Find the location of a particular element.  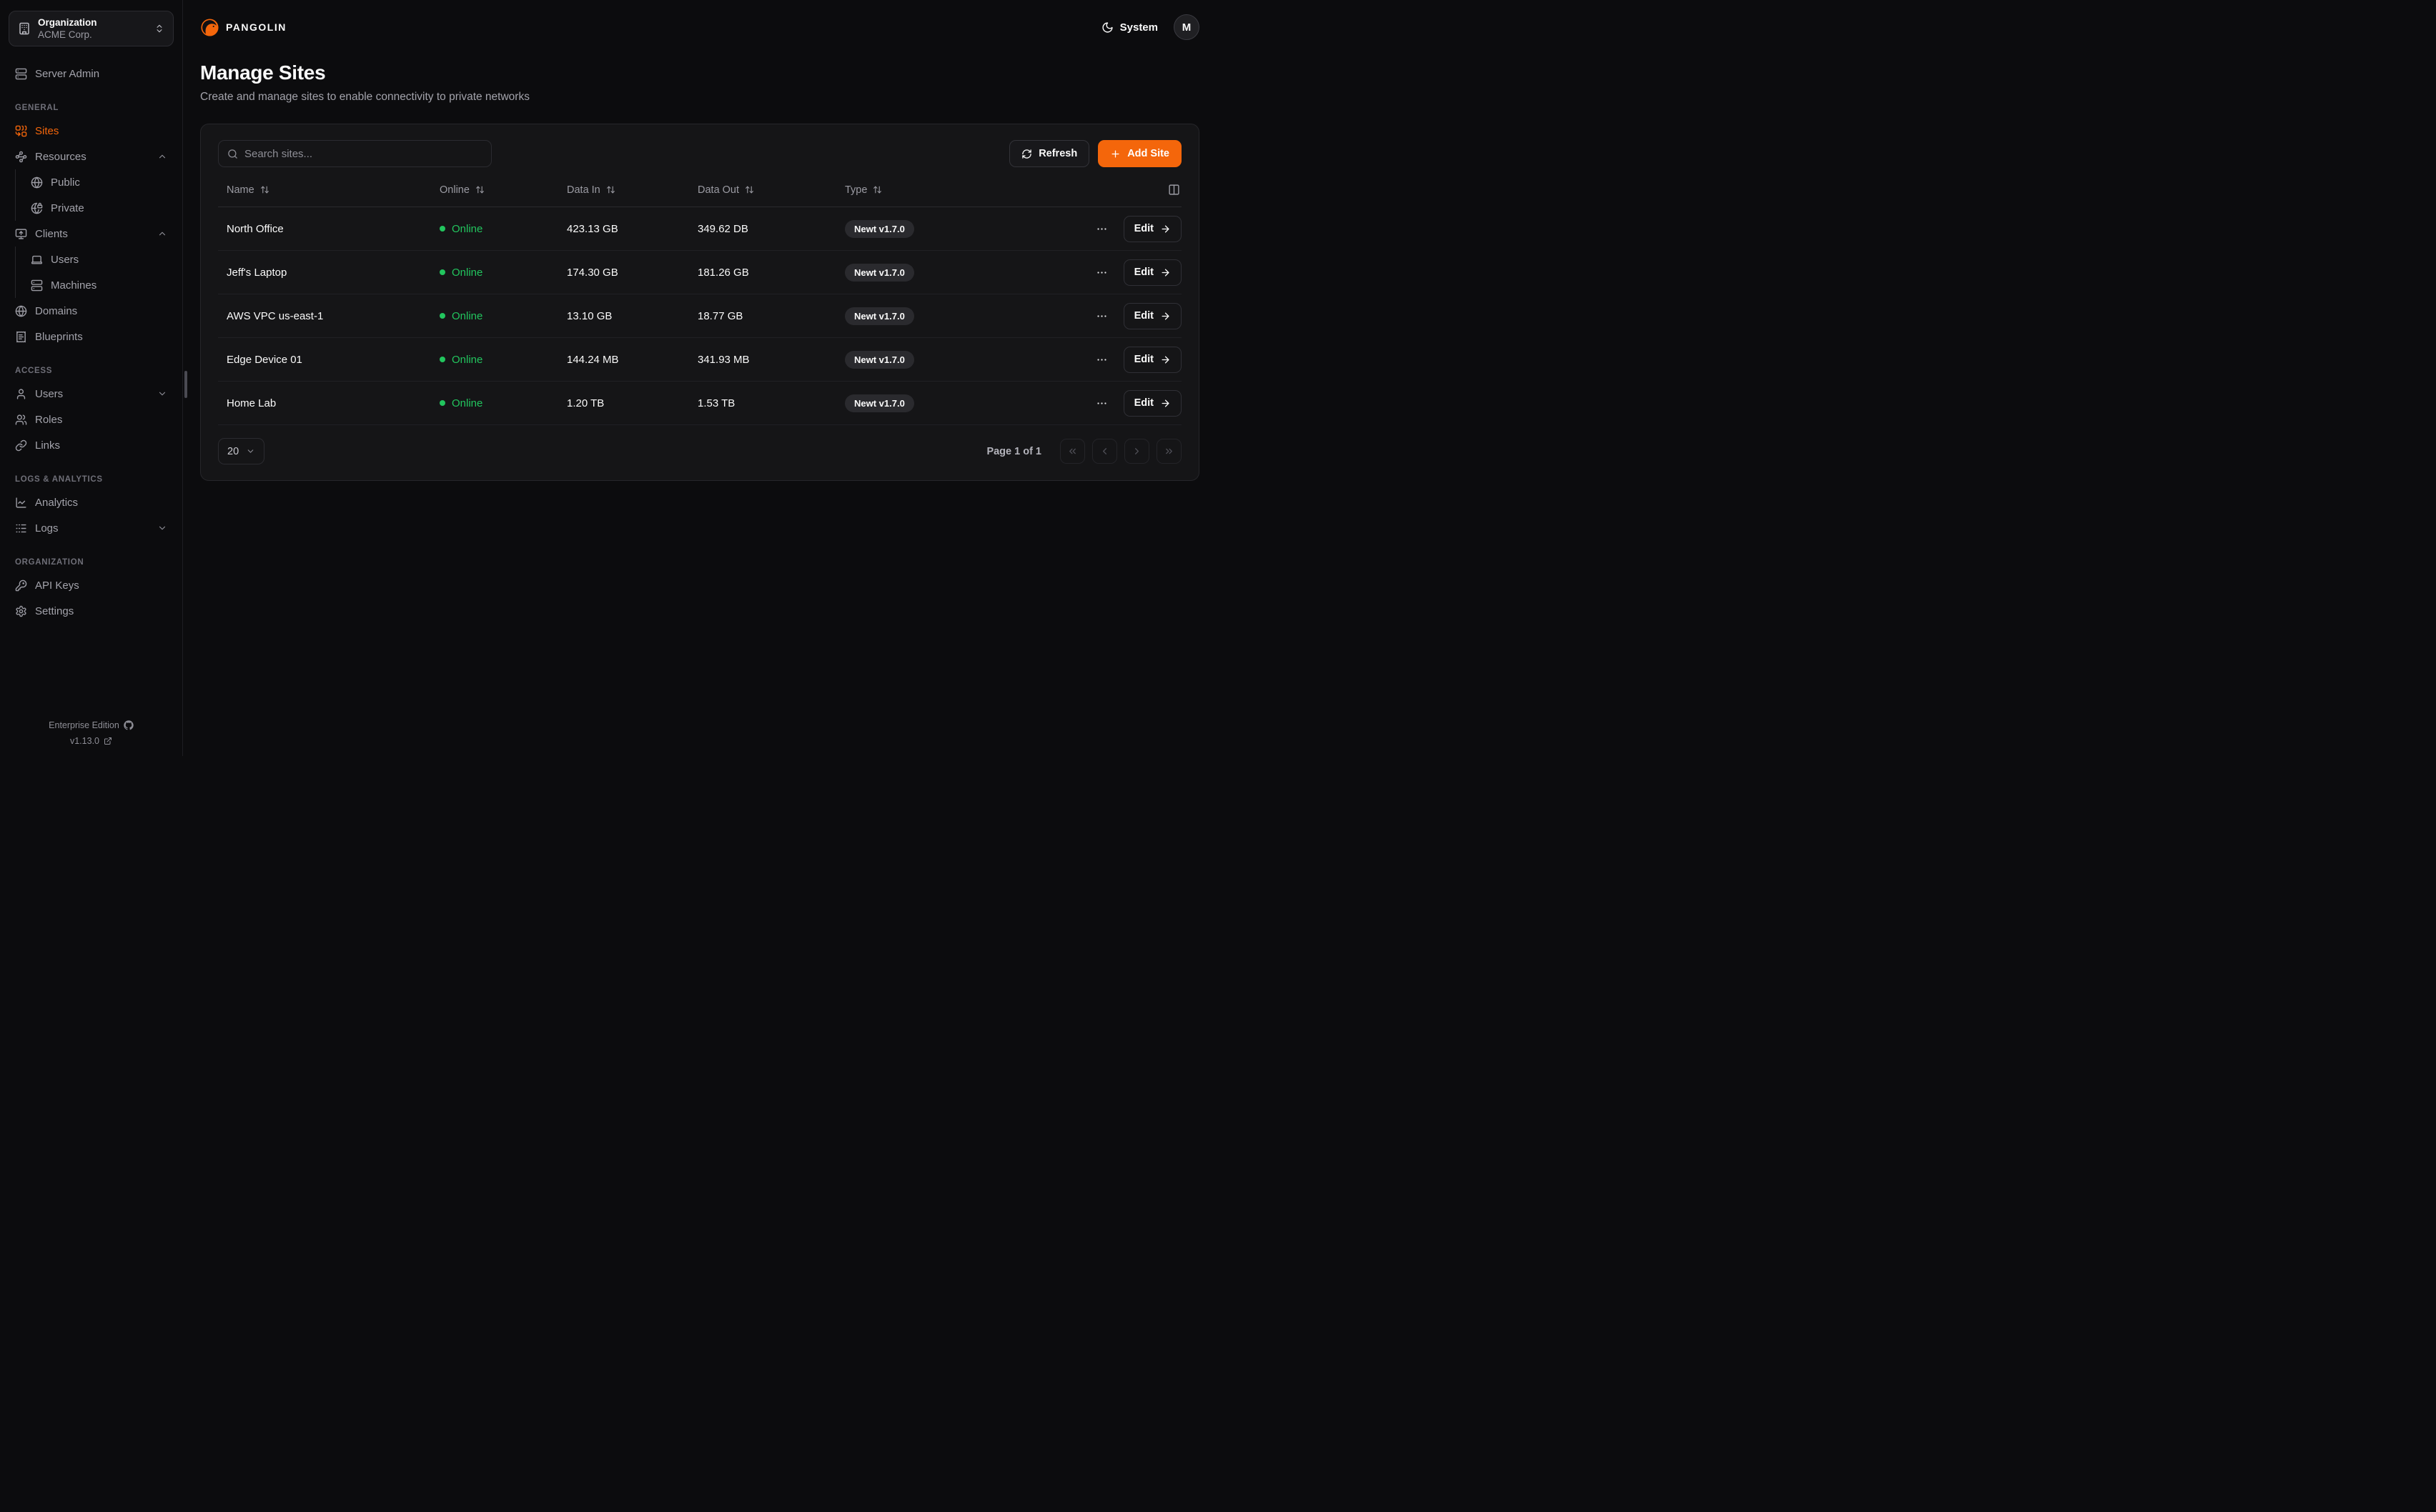

last-page-button is located at coordinates (1170, 451).